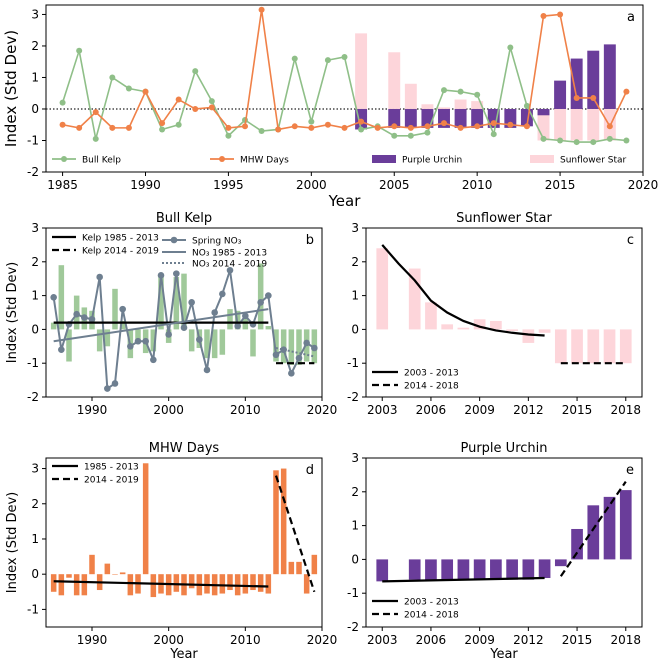 This screenshot has width=659, height=658. What do you see at coordinates (92, 640) in the screenshot?
I see `x-tick-label: 1990` at bounding box center [92, 640].